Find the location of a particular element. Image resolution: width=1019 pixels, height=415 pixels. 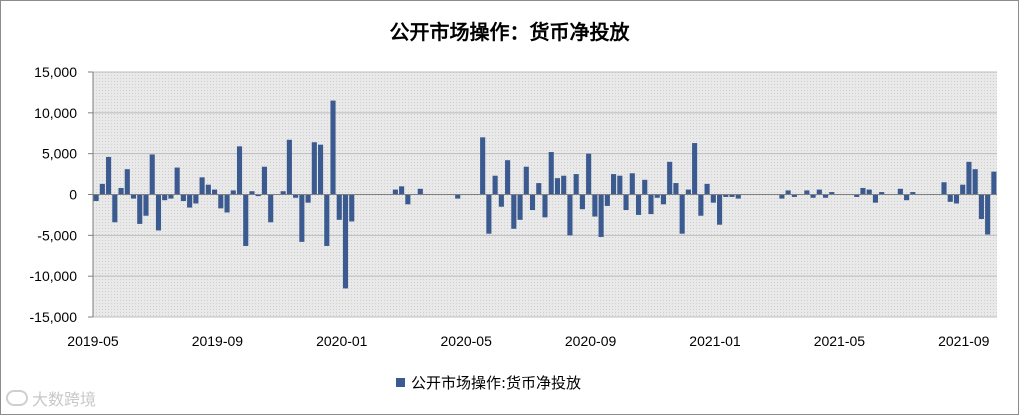

watermark-text: 大数跨境 is located at coordinates (64, 399).